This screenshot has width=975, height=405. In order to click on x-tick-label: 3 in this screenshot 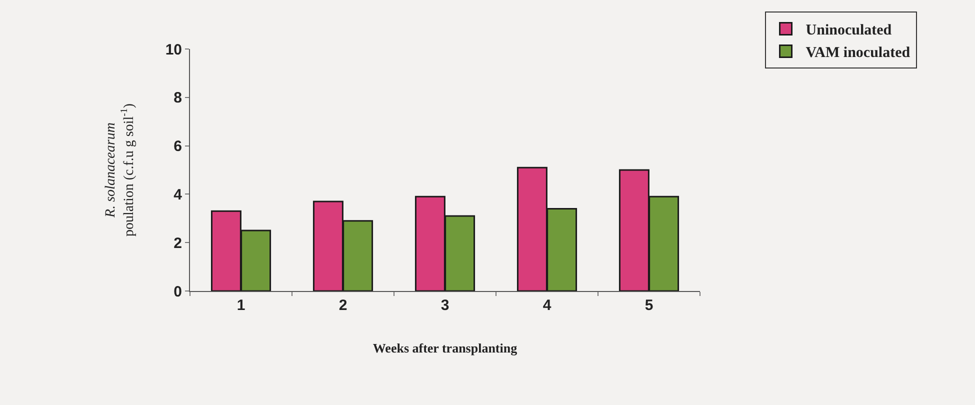, I will do `click(445, 305)`.